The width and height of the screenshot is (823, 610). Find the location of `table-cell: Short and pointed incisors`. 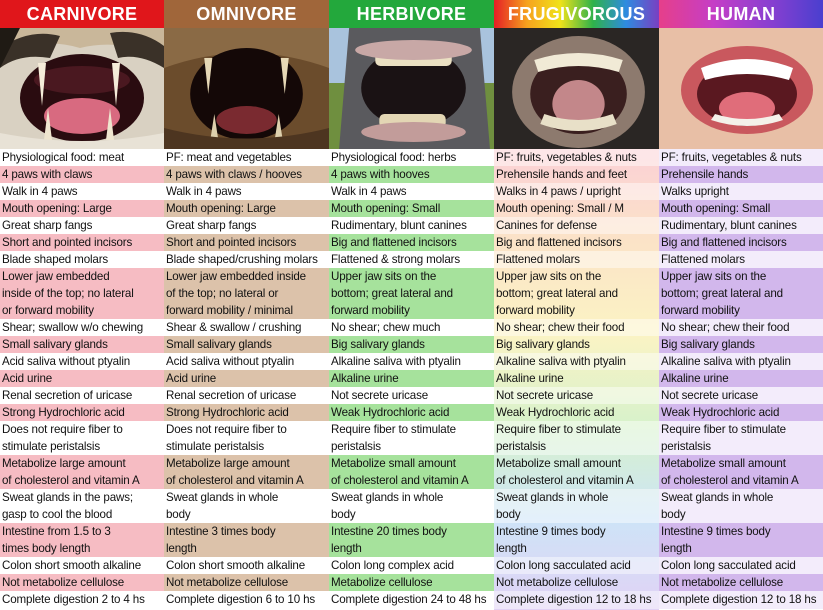

table-cell: Short and pointed incisors is located at coordinates (246, 242).